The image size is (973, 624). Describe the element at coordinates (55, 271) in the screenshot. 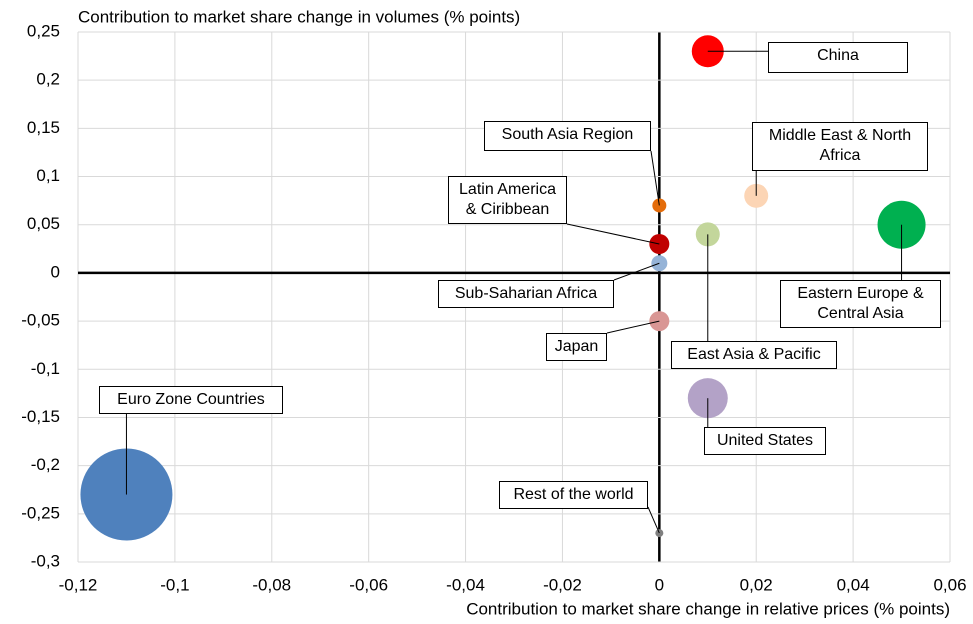

I see `y-tick-label: 0` at that location.